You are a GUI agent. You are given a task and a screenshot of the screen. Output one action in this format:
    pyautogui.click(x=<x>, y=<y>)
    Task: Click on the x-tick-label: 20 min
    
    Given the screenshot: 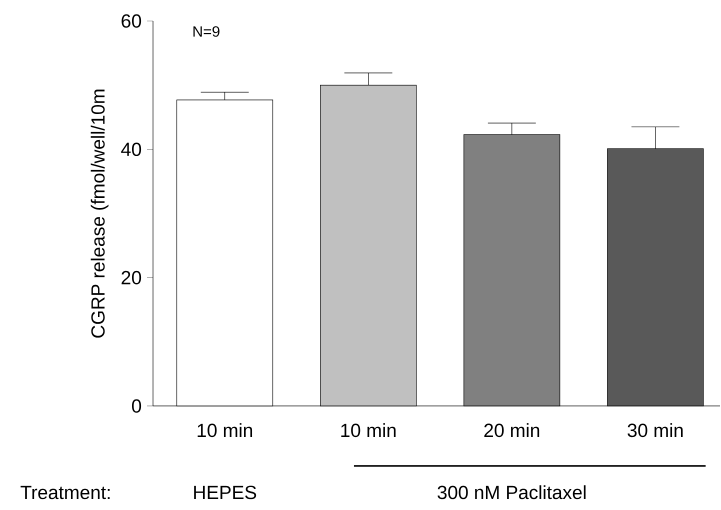 What is the action you would take?
    pyautogui.click(x=512, y=430)
    